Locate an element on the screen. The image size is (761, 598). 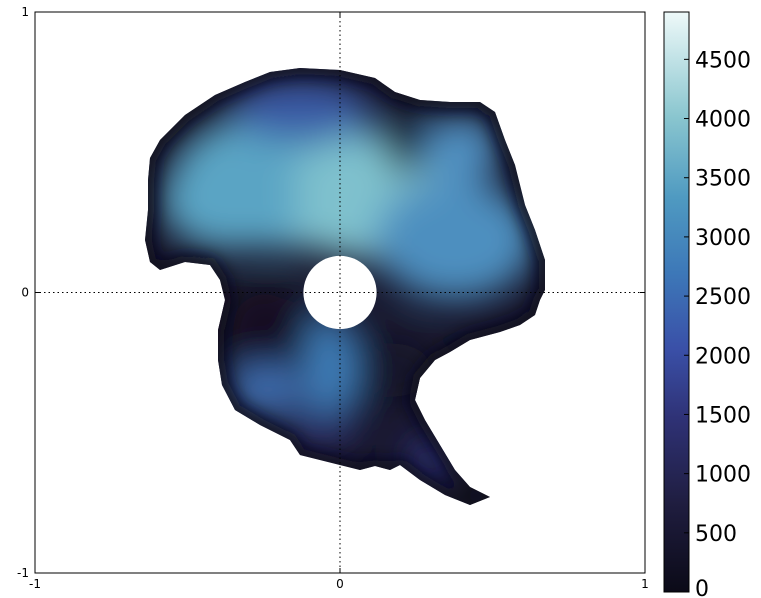
colorbar-tick-label: 2500 is located at coordinates (723, 297).